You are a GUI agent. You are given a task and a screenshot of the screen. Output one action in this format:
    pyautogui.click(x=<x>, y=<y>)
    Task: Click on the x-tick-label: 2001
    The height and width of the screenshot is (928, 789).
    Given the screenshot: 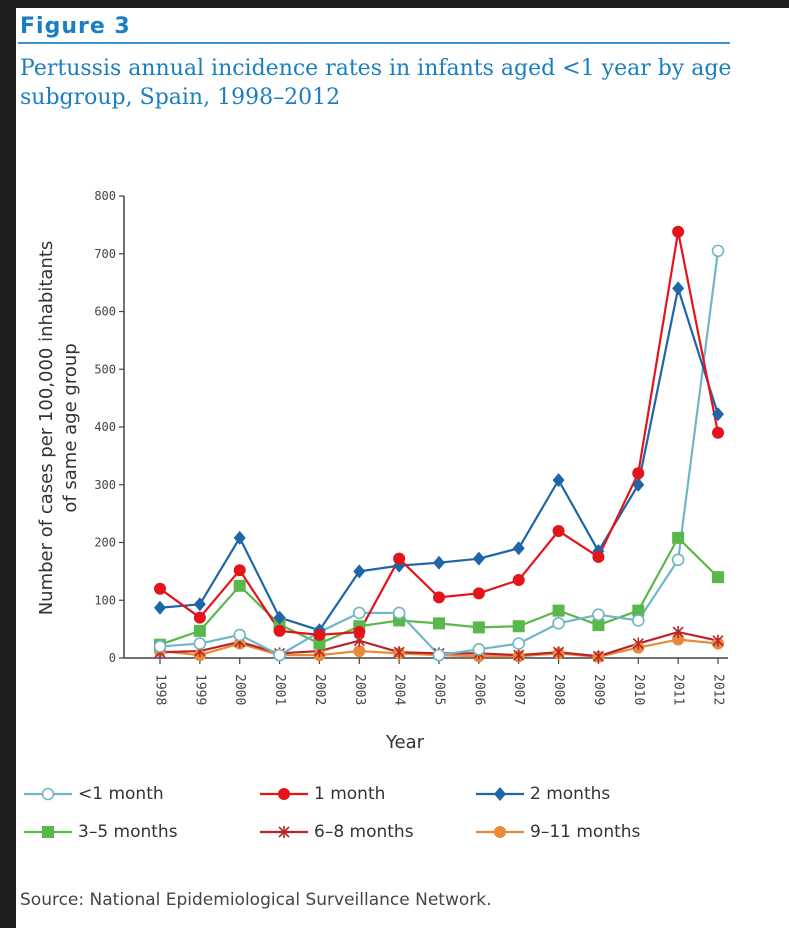 What is the action you would take?
    pyautogui.click(x=279, y=689)
    